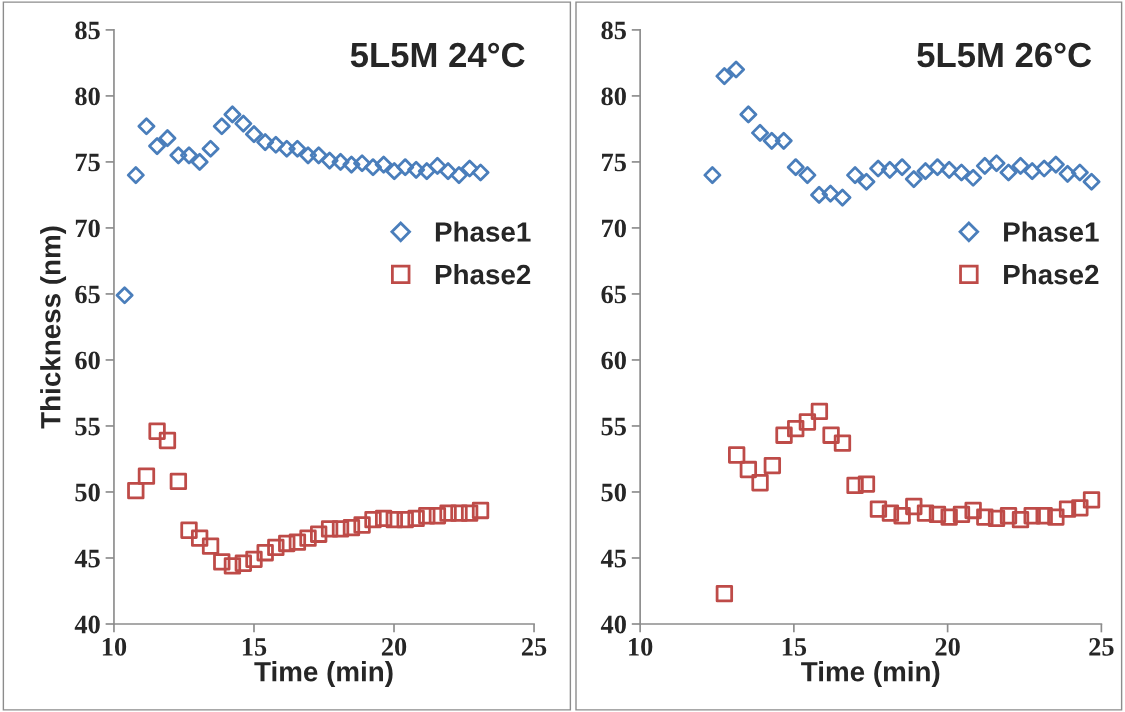 The width and height of the screenshot is (1125, 712). Describe the element at coordinates (437, 55) in the screenshot. I see `chart-title: 5L5M 24°C` at that location.